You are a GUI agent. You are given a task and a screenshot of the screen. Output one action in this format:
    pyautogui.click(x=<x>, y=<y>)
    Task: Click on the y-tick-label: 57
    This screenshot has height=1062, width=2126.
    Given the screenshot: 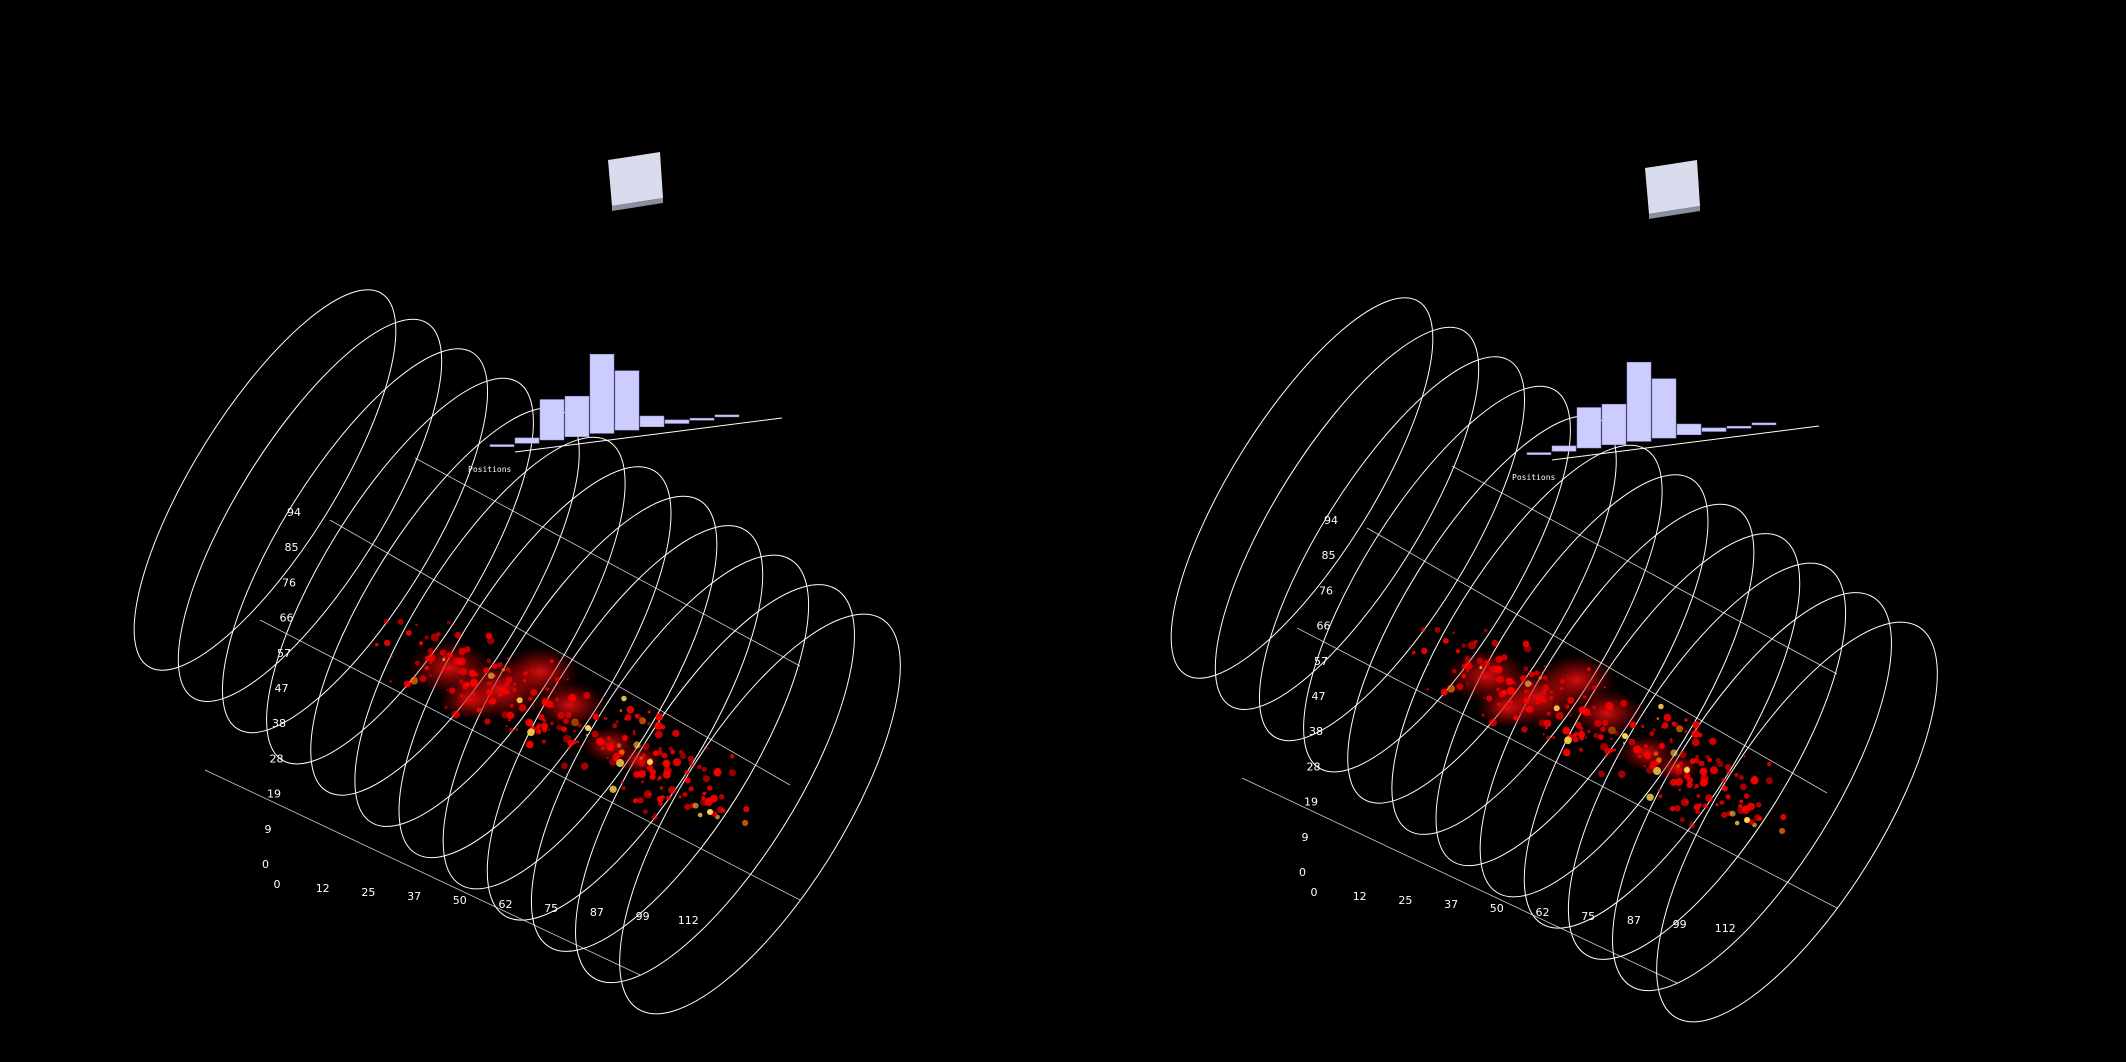 What is the action you would take?
    pyautogui.click(x=284, y=653)
    